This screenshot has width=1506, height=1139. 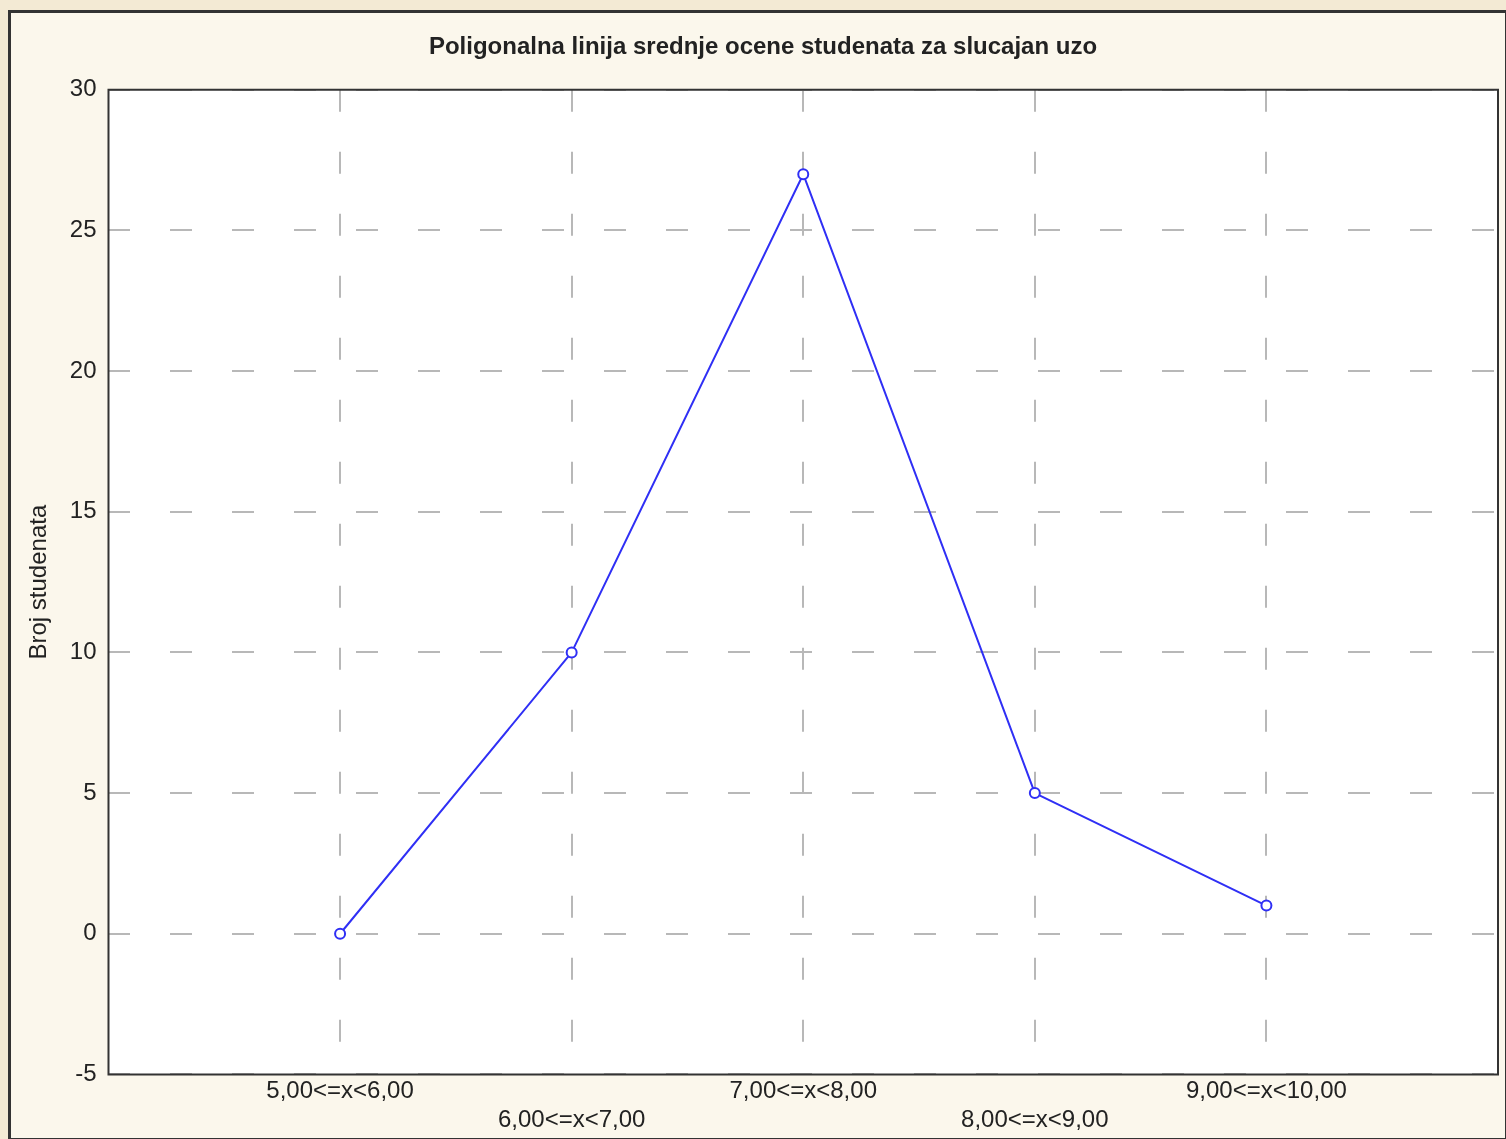 What do you see at coordinates (83, 369) in the screenshot?
I see `y-tick-label: 20` at bounding box center [83, 369].